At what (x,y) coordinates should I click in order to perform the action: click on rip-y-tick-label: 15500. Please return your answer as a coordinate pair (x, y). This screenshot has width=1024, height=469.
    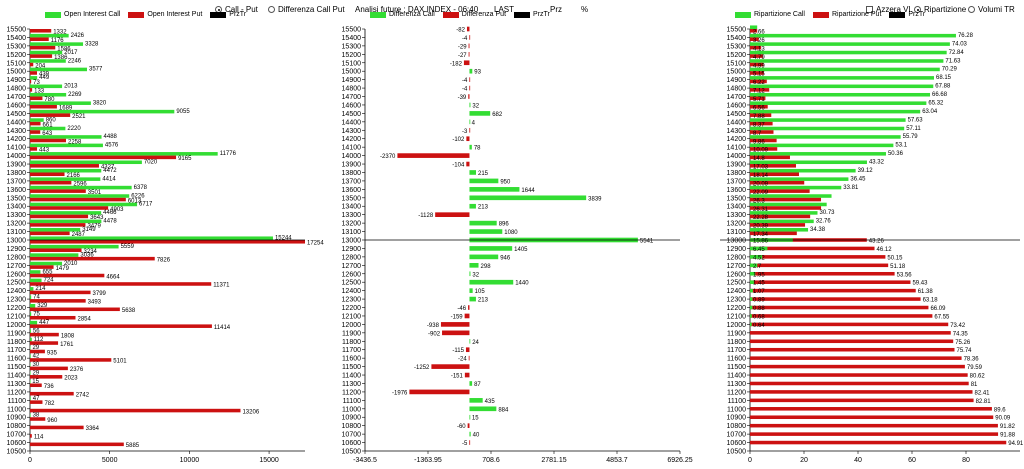
    Looking at the image, I should click on (737, 30).